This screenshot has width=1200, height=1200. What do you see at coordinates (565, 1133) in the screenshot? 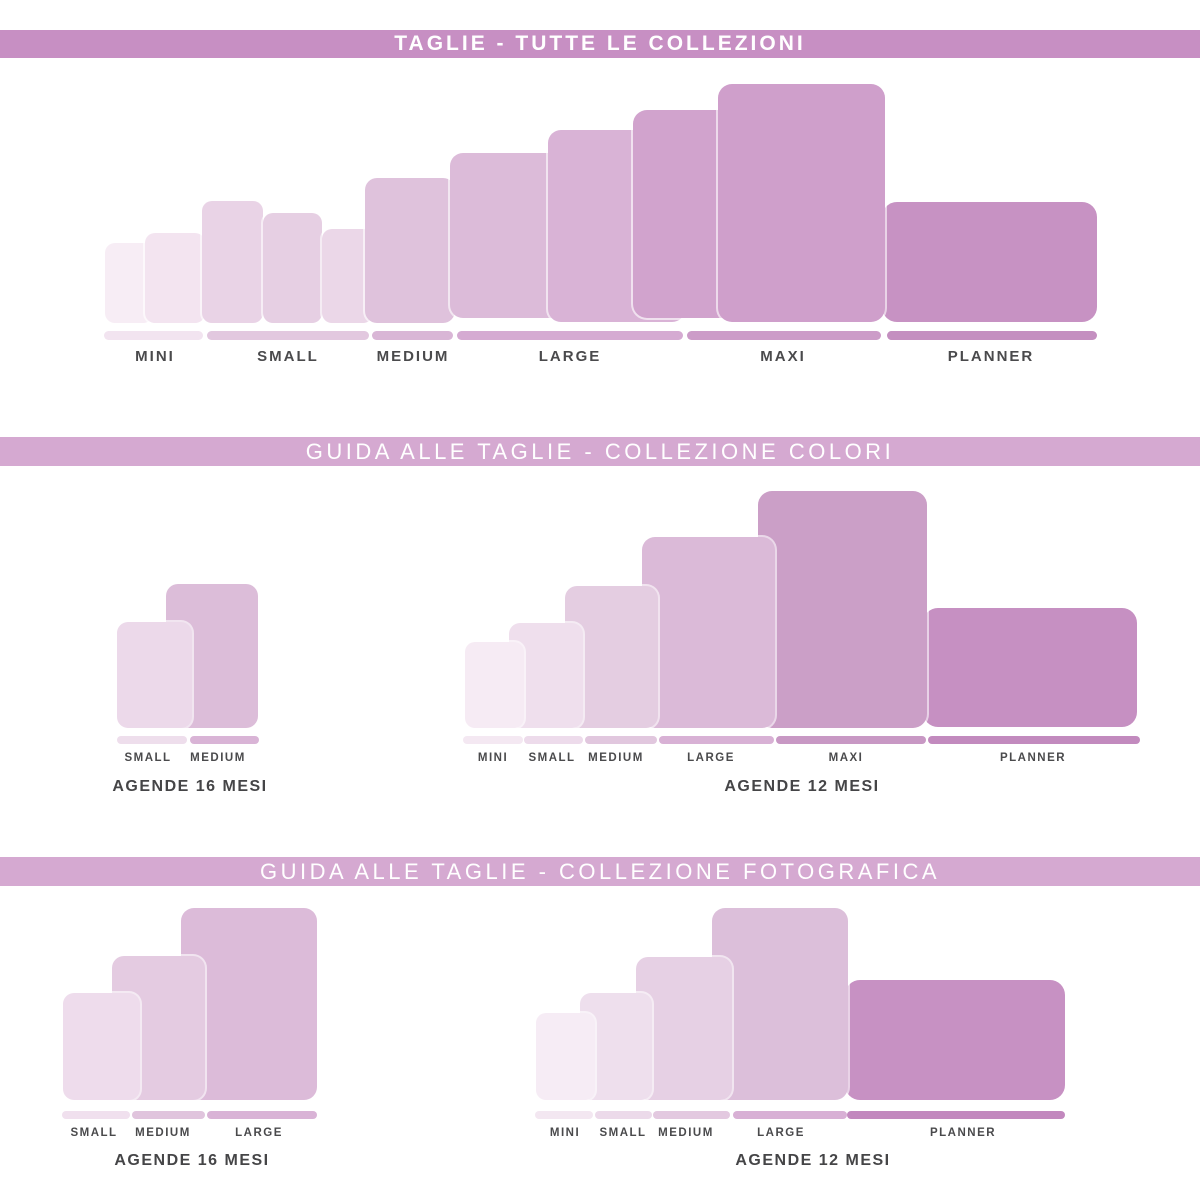
I see `size-label-f12-mini: MINI` at bounding box center [565, 1133].